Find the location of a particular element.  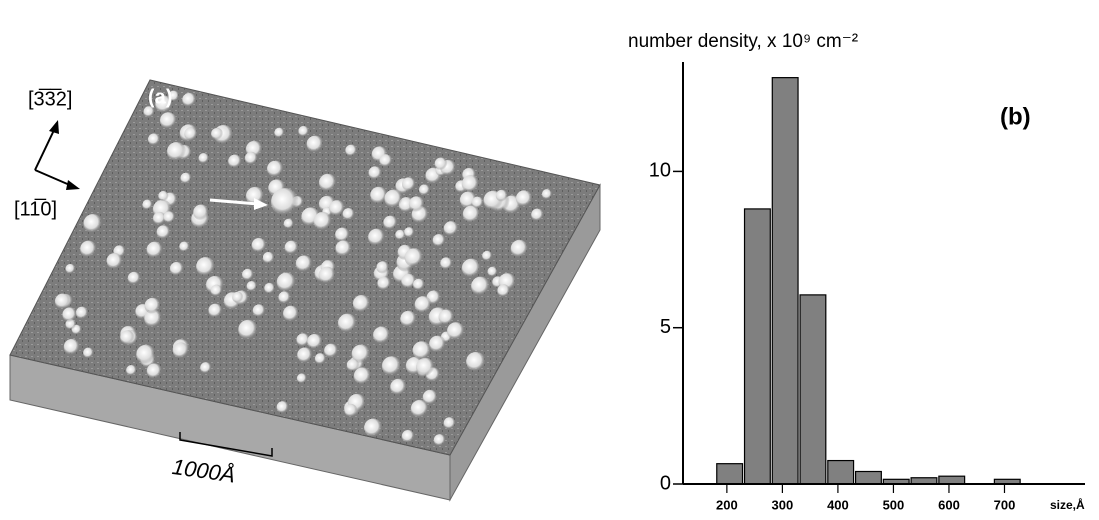

direction-label: [11̅0] is located at coordinates (35, 208).